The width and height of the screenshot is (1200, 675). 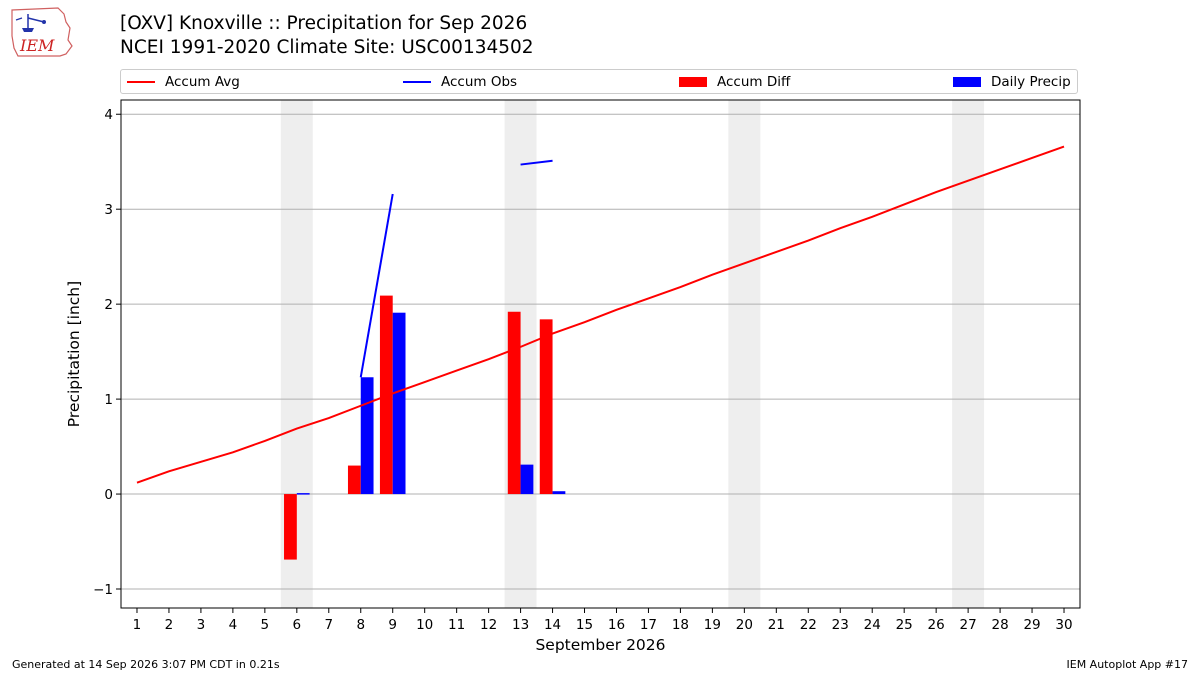 I want to click on y-tick-label-0: 0, so click(x=108, y=495).